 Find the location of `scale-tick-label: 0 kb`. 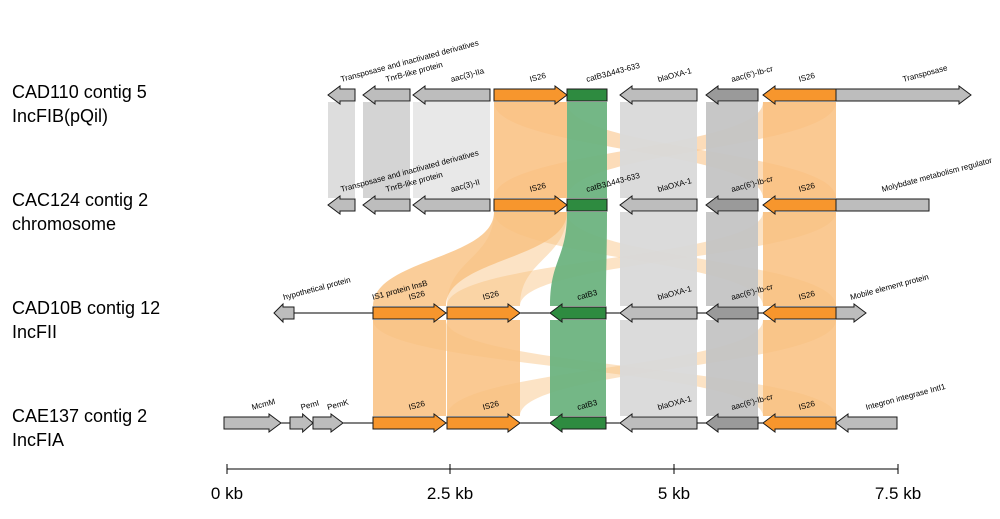

scale-tick-label: 0 kb is located at coordinates (227, 493).